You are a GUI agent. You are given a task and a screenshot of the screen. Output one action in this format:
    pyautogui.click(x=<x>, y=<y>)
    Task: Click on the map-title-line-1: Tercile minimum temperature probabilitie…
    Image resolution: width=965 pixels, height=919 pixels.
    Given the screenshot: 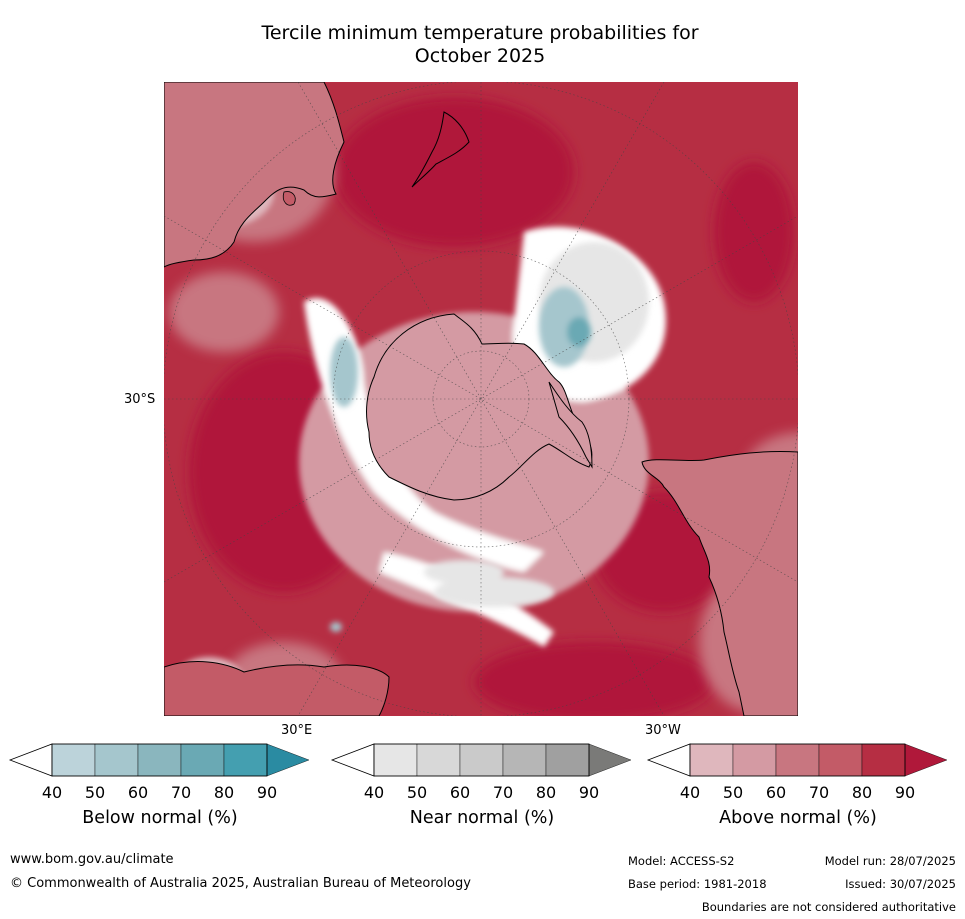 What is the action you would take?
    pyautogui.click(x=480, y=33)
    